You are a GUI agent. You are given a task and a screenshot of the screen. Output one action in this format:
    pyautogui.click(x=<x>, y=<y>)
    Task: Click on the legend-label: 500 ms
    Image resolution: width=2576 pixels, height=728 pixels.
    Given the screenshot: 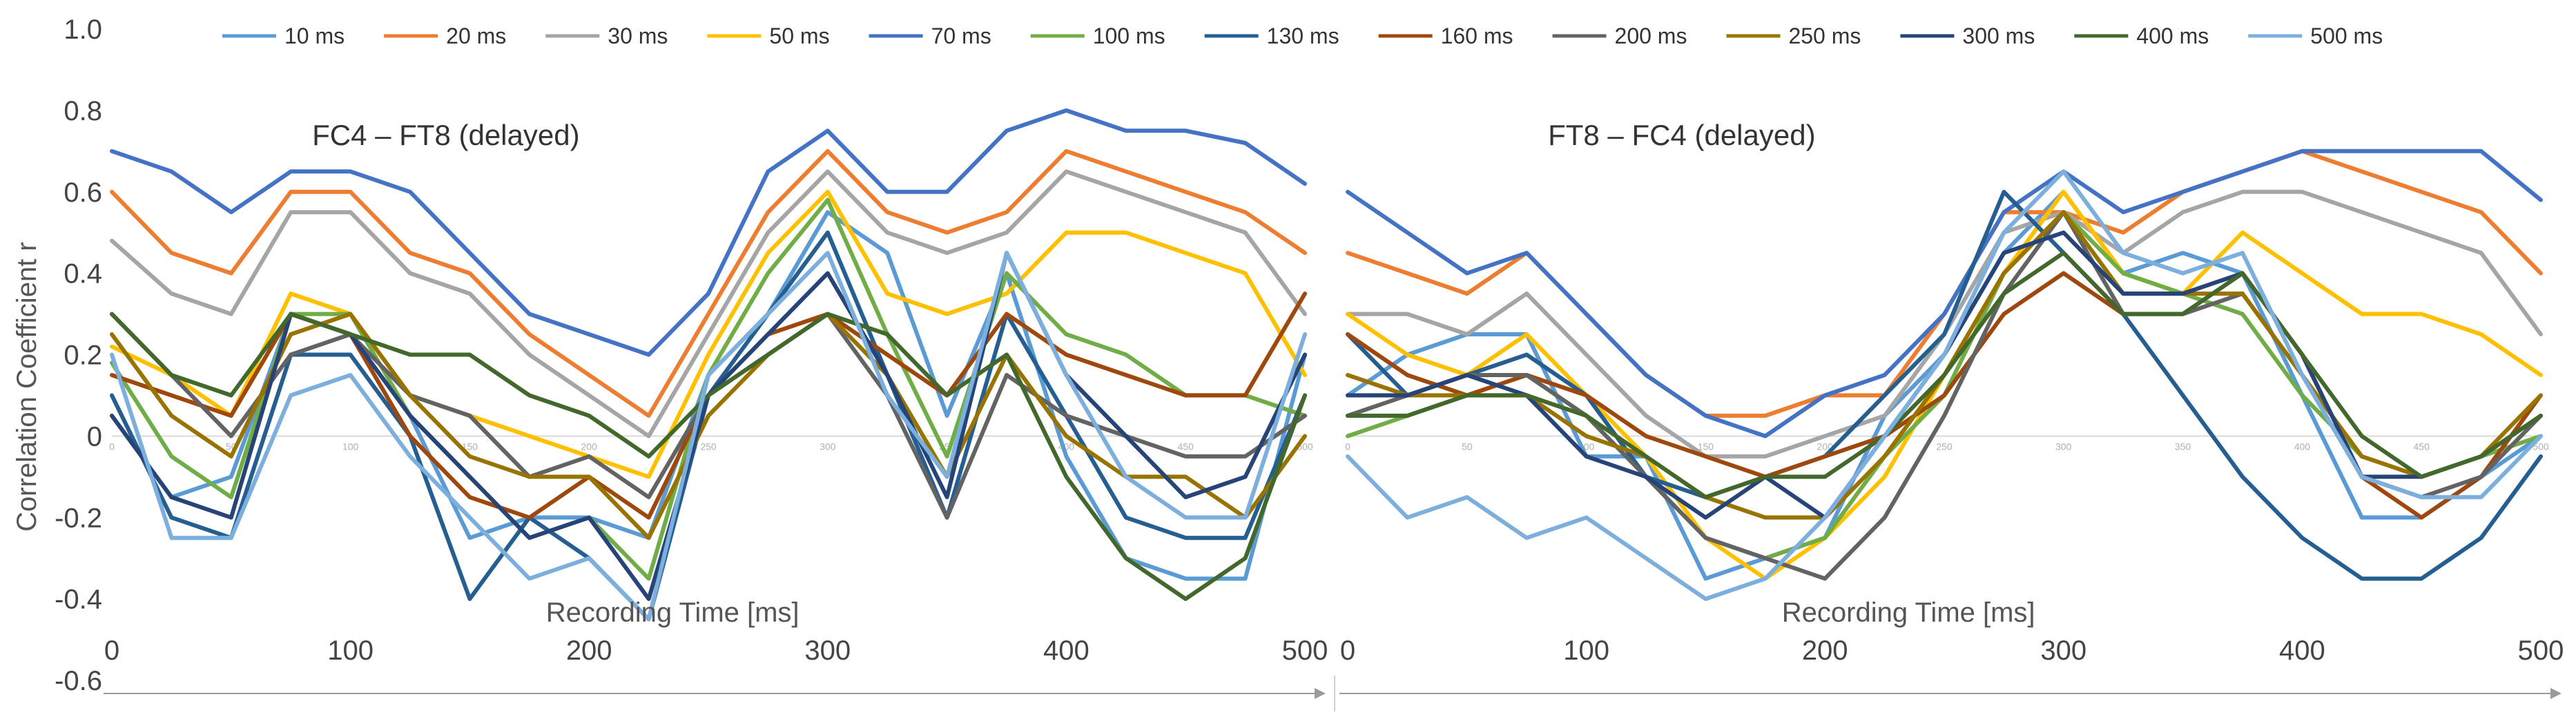 What is the action you would take?
    pyautogui.click(x=2347, y=35)
    